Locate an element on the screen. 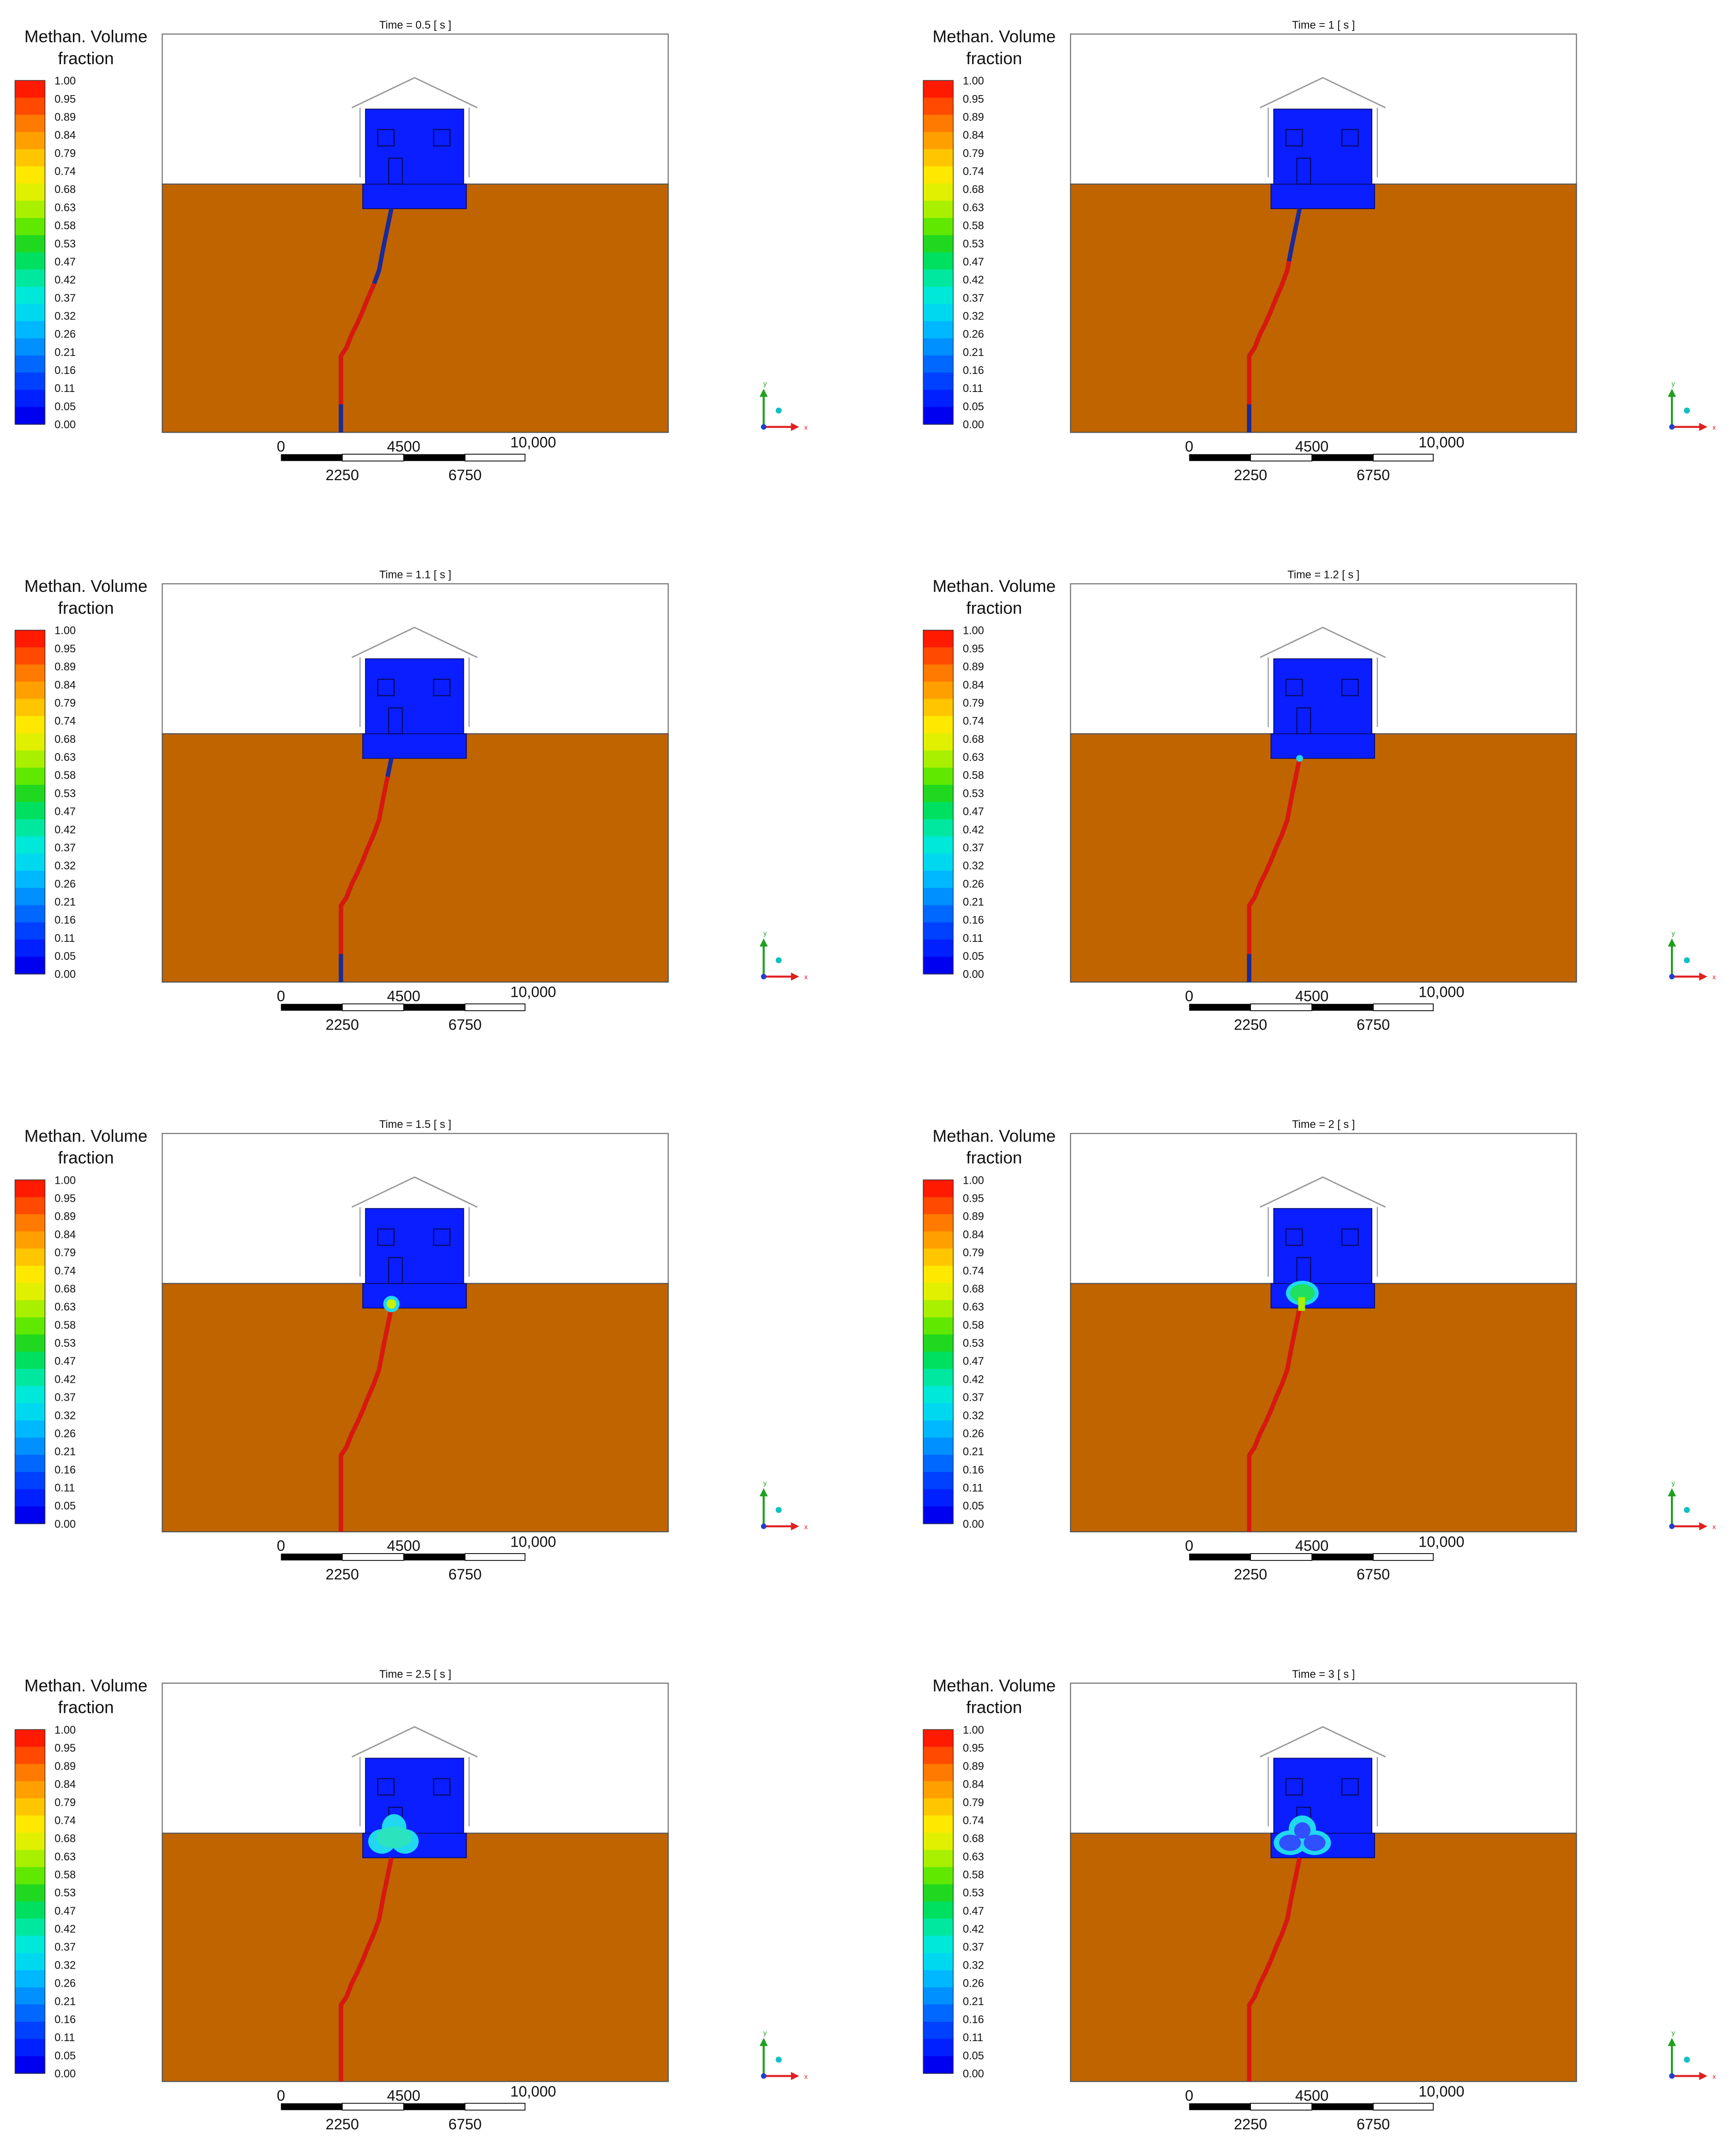 The width and height of the screenshot is (1736, 2151). legend-title-line1: Methan. Volume is located at coordinates (86, 586).